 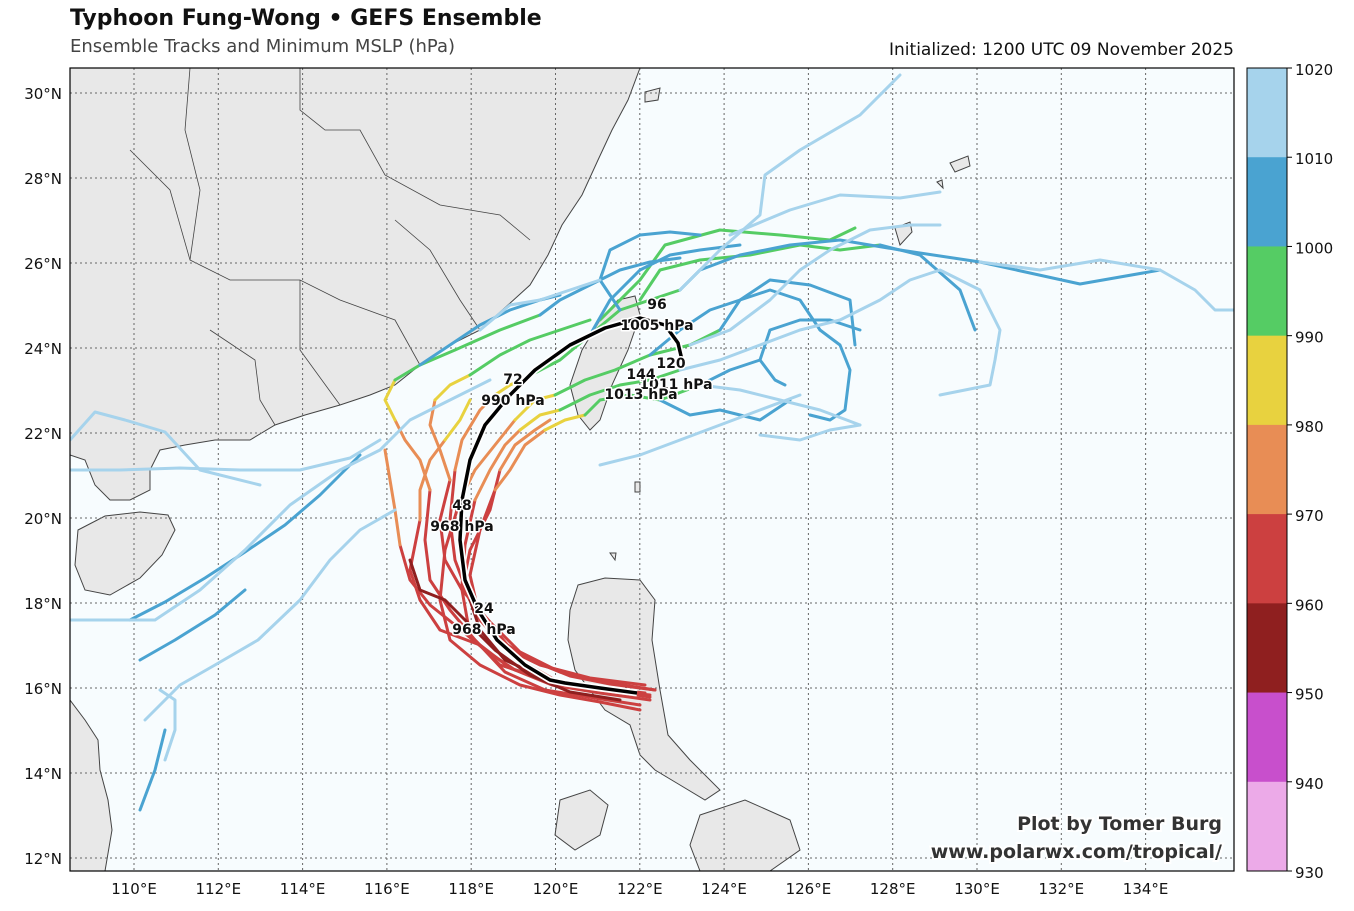 What do you see at coordinates (91, 785) in the screenshot?
I see `vietnam-coast` at bounding box center [91, 785].